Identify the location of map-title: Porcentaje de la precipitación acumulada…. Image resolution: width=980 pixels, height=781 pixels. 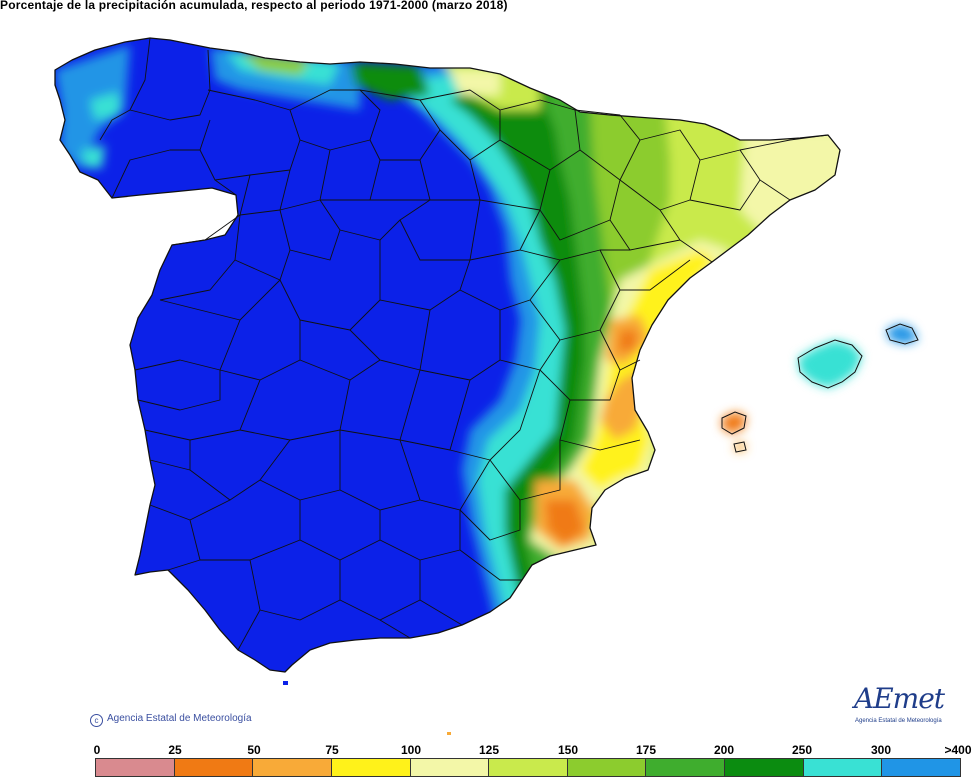
(254, 6).